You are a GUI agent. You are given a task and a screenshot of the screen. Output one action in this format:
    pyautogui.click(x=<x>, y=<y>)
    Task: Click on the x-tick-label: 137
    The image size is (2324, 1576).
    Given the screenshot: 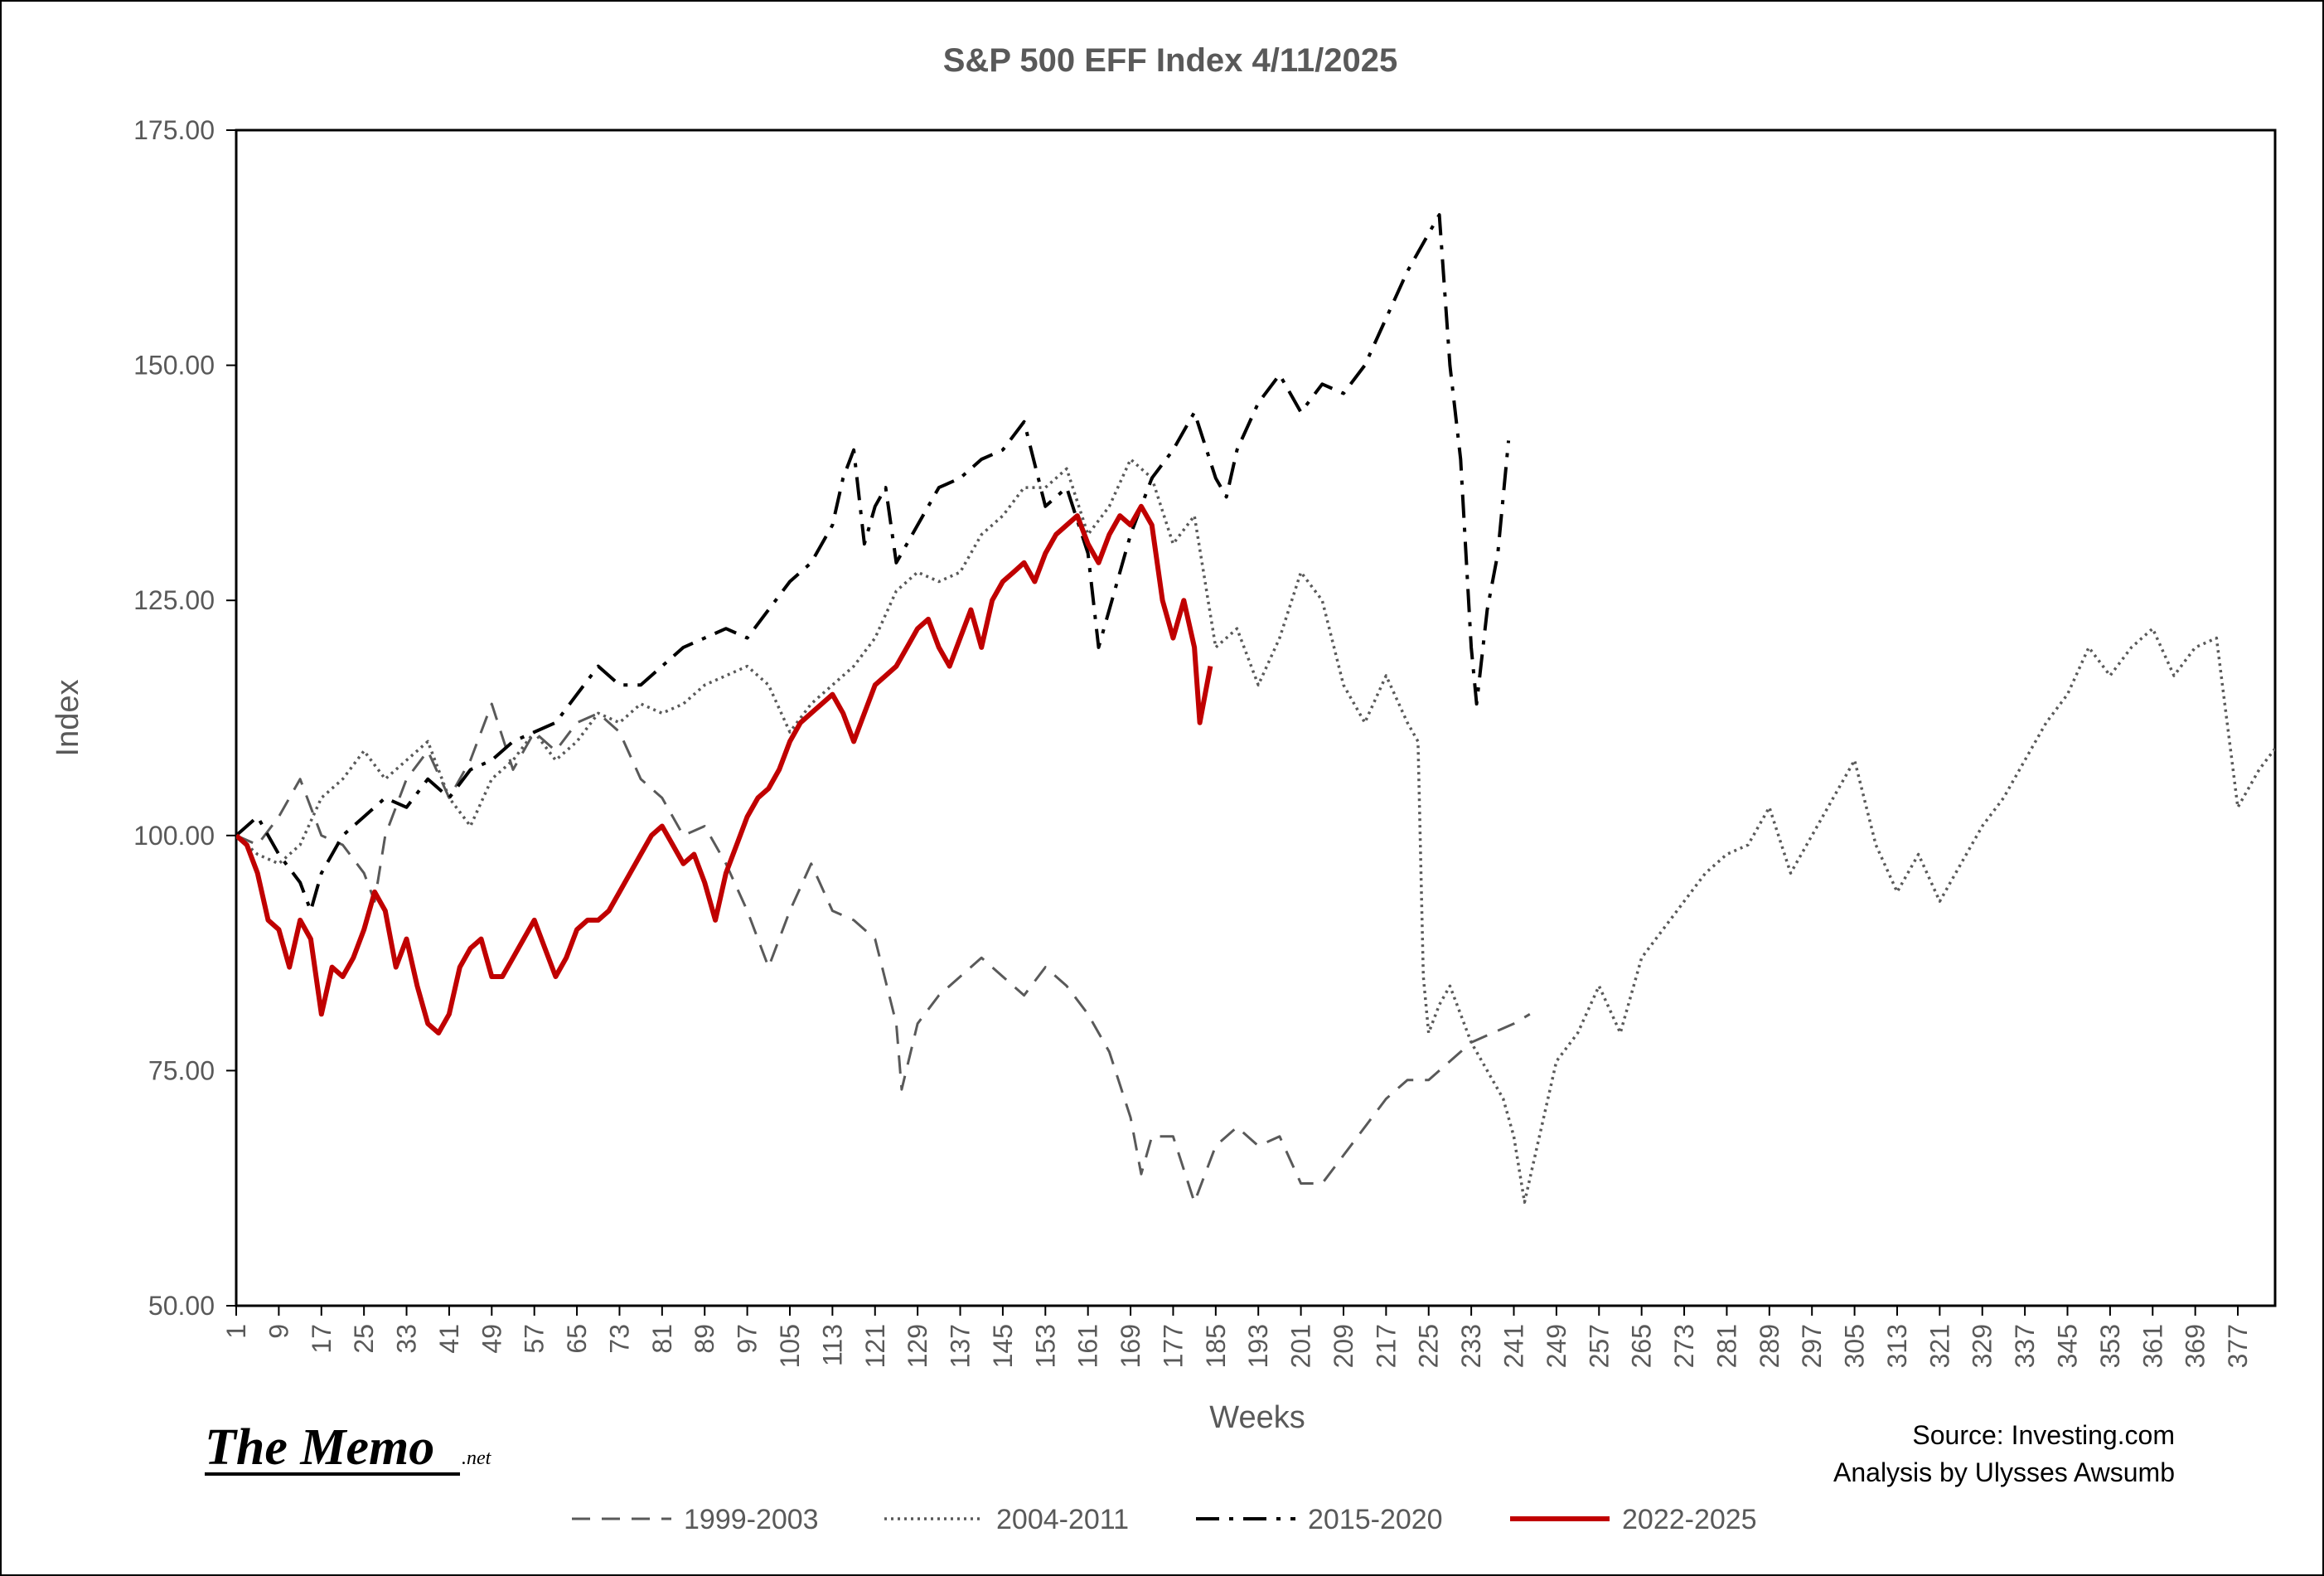 What is the action you would take?
    pyautogui.click(x=961, y=1346)
    